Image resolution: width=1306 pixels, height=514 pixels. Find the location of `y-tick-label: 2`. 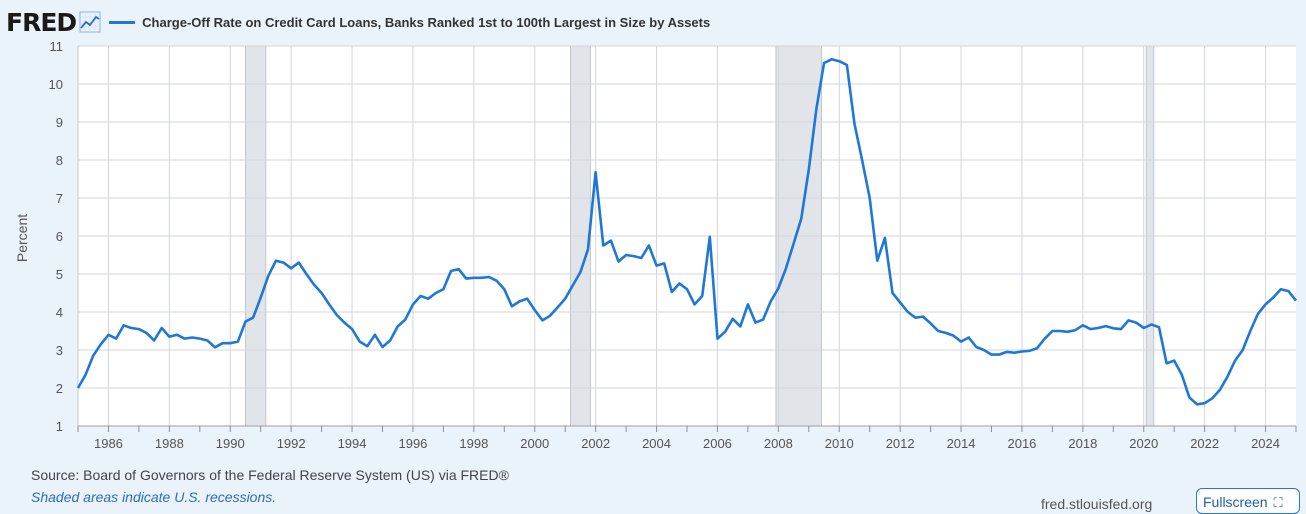

y-tick-label: 2 is located at coordinates (59, 388).